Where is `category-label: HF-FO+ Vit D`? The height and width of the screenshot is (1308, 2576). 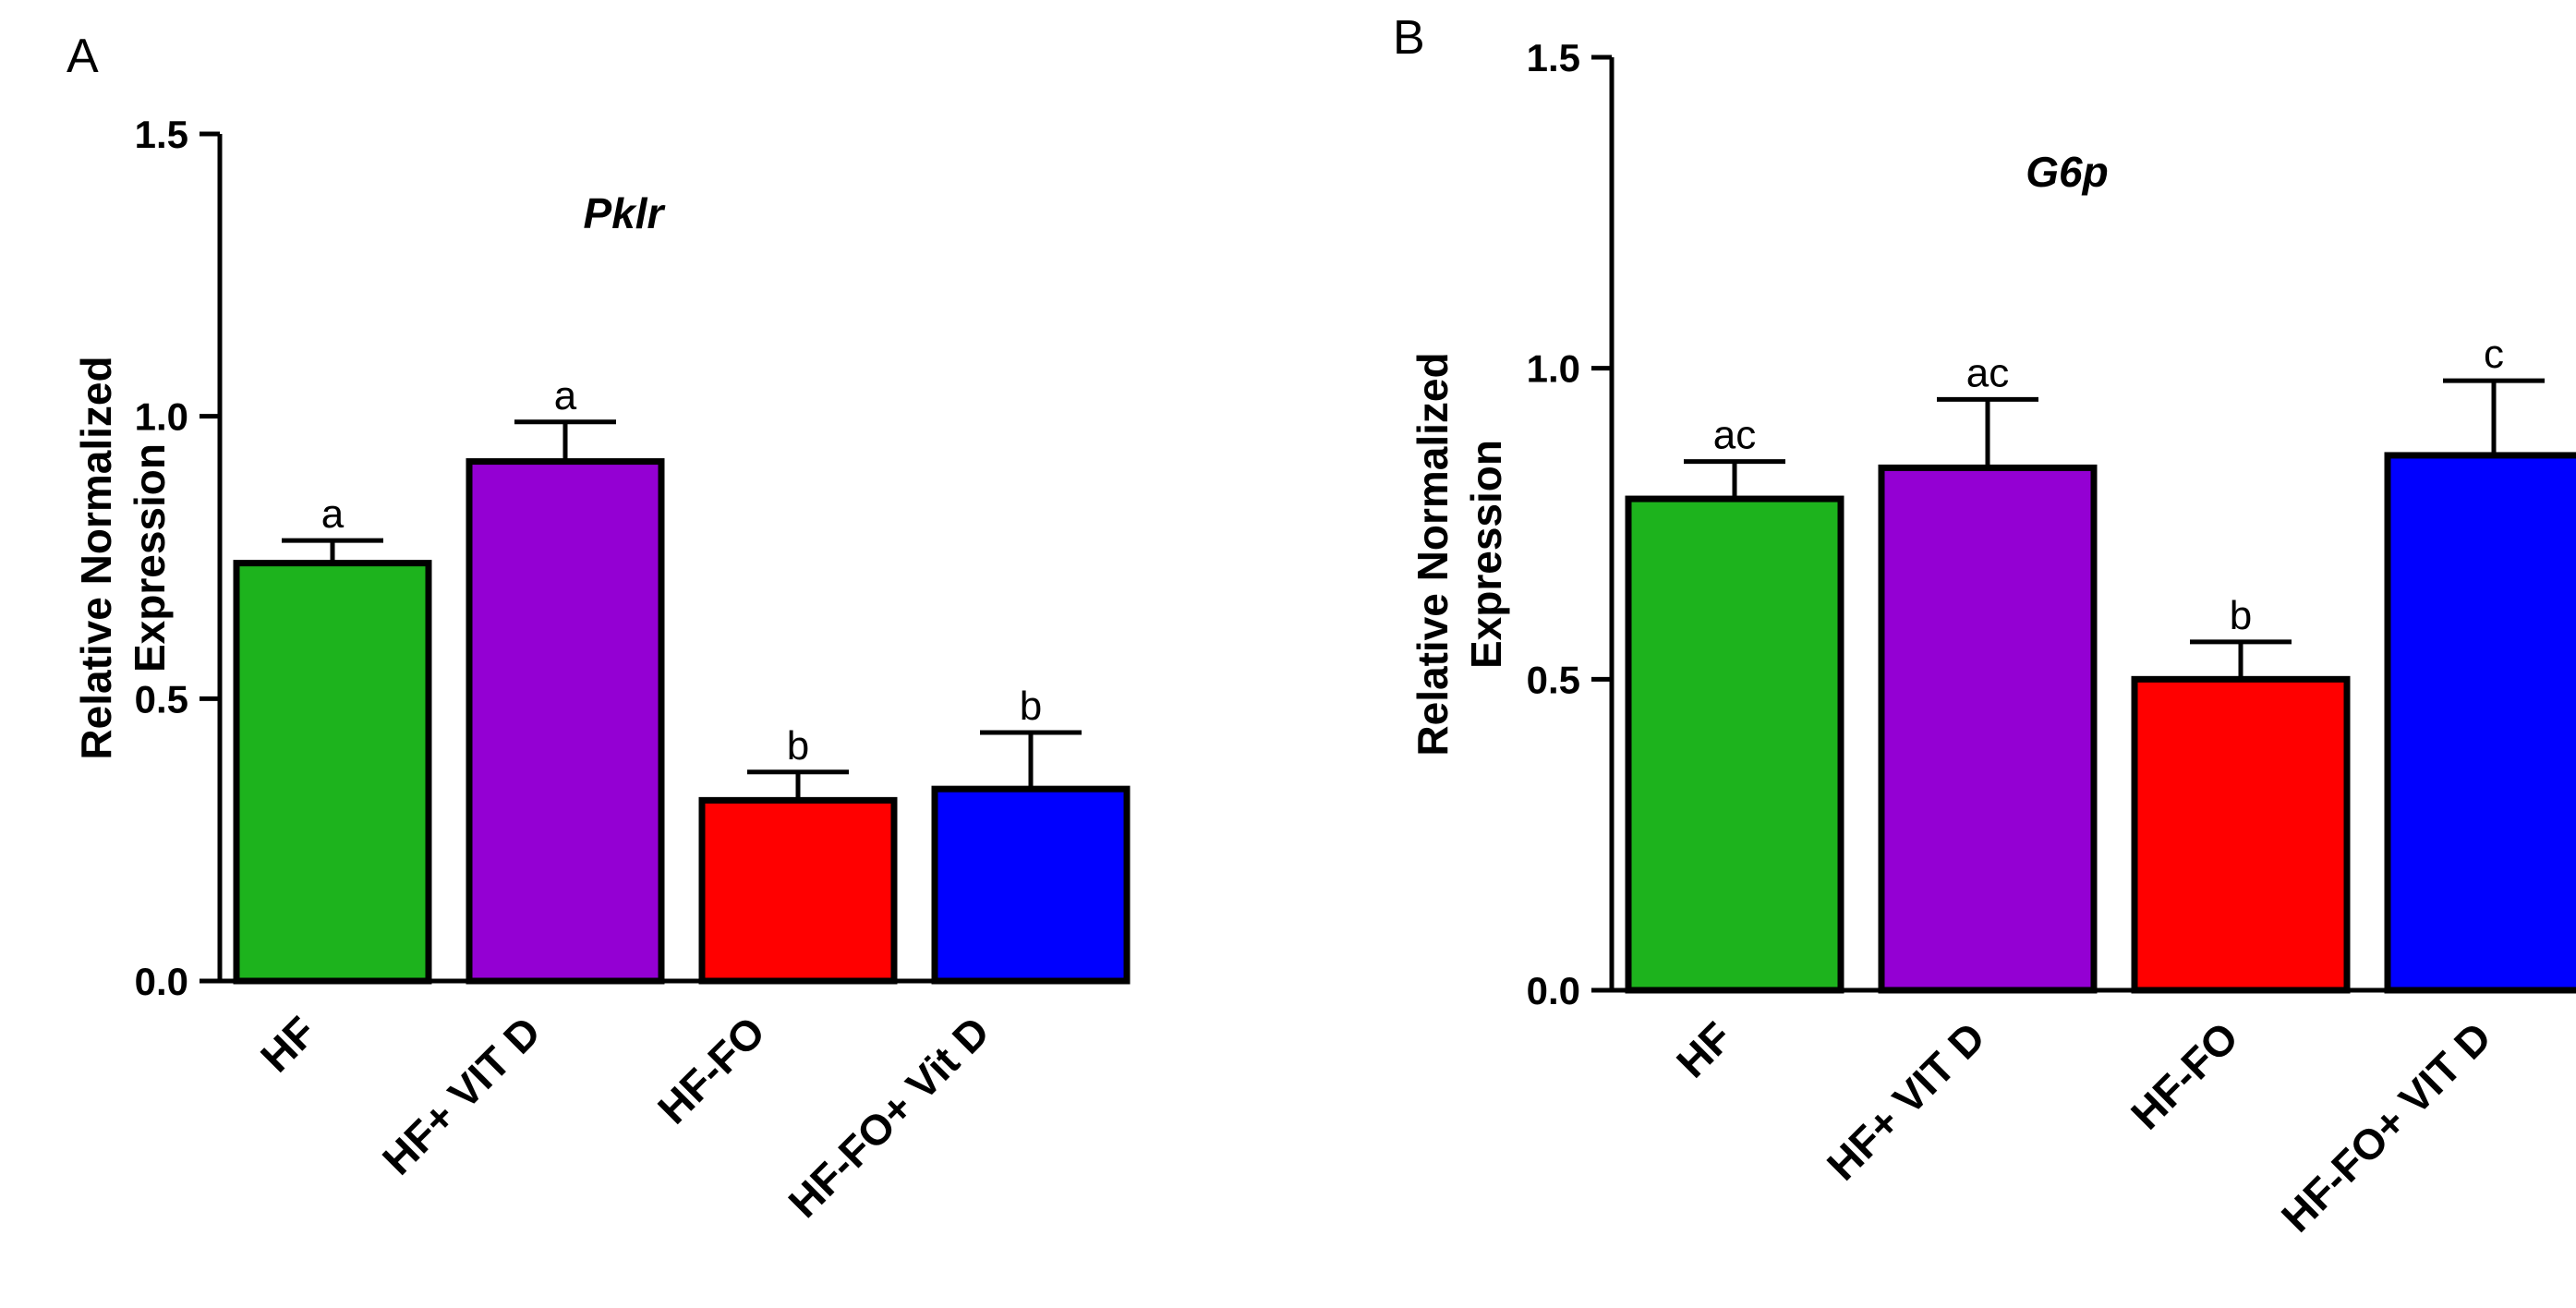 category-label: HF-FO+ Vit D is located at coordinates (888, 1117).